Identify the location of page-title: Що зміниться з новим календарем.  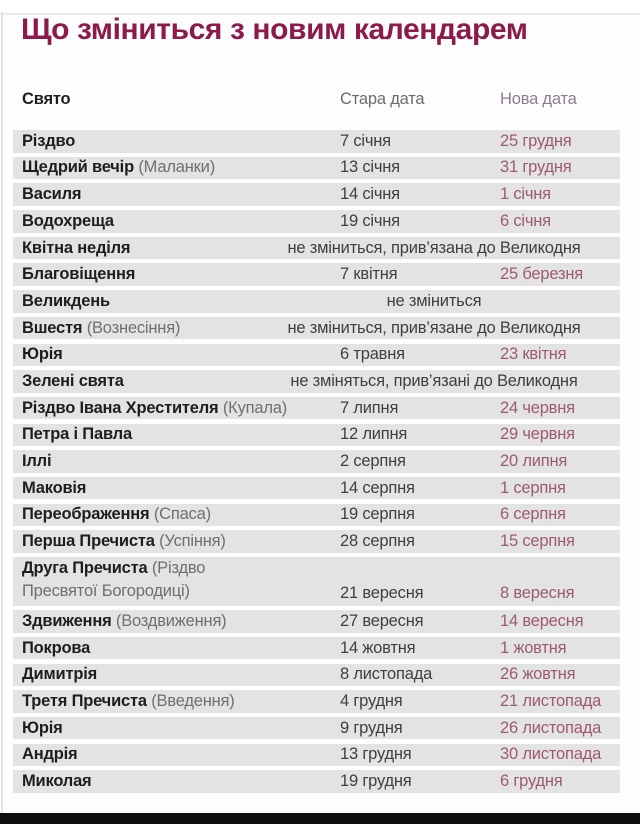
(274, 29).